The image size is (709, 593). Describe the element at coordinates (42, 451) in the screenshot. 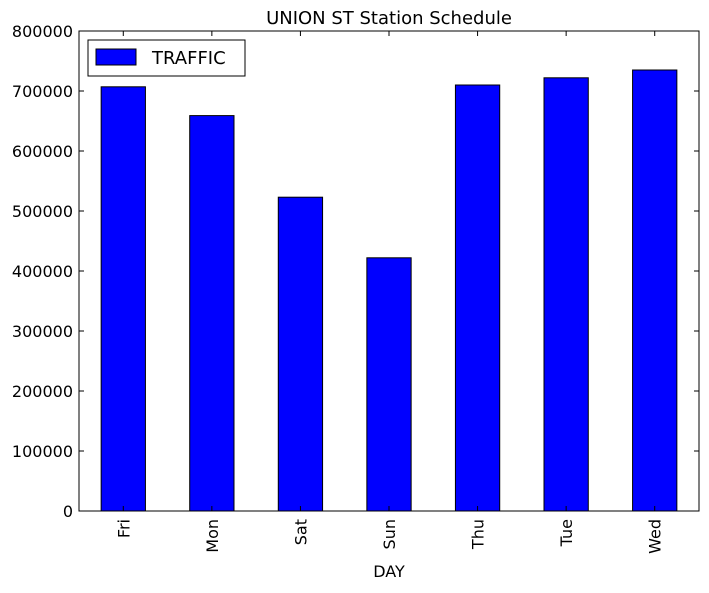

I see `y-tick-label-100000: 100000` at that location.